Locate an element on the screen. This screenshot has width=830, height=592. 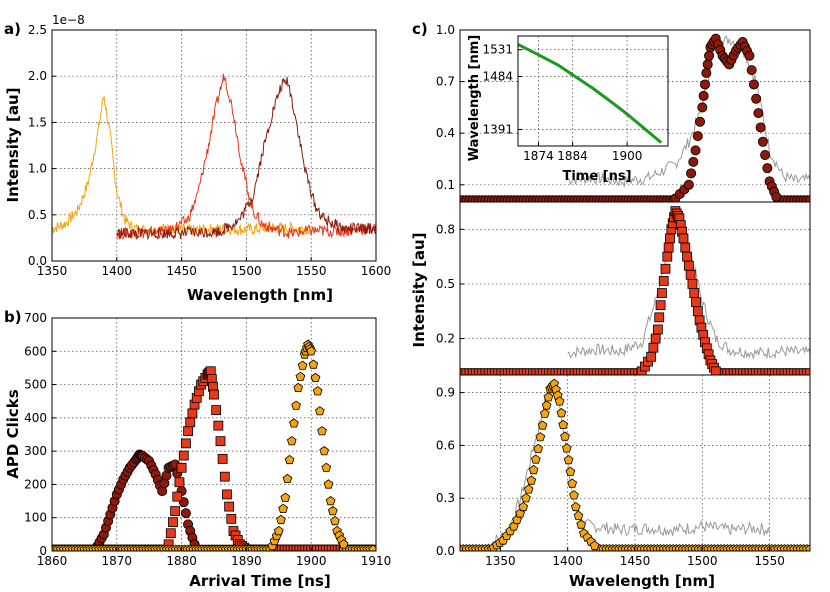
y-tick-label: 100 is located at coordinates (35, 518).